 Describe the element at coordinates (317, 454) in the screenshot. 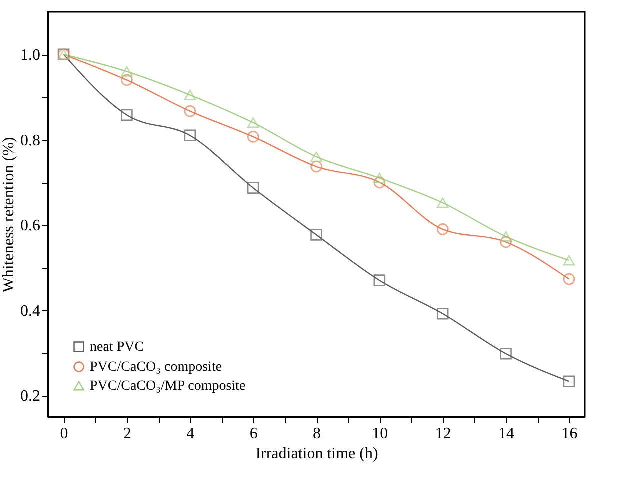

I see `x-axis-title: Irradiation time (h)` at that location.